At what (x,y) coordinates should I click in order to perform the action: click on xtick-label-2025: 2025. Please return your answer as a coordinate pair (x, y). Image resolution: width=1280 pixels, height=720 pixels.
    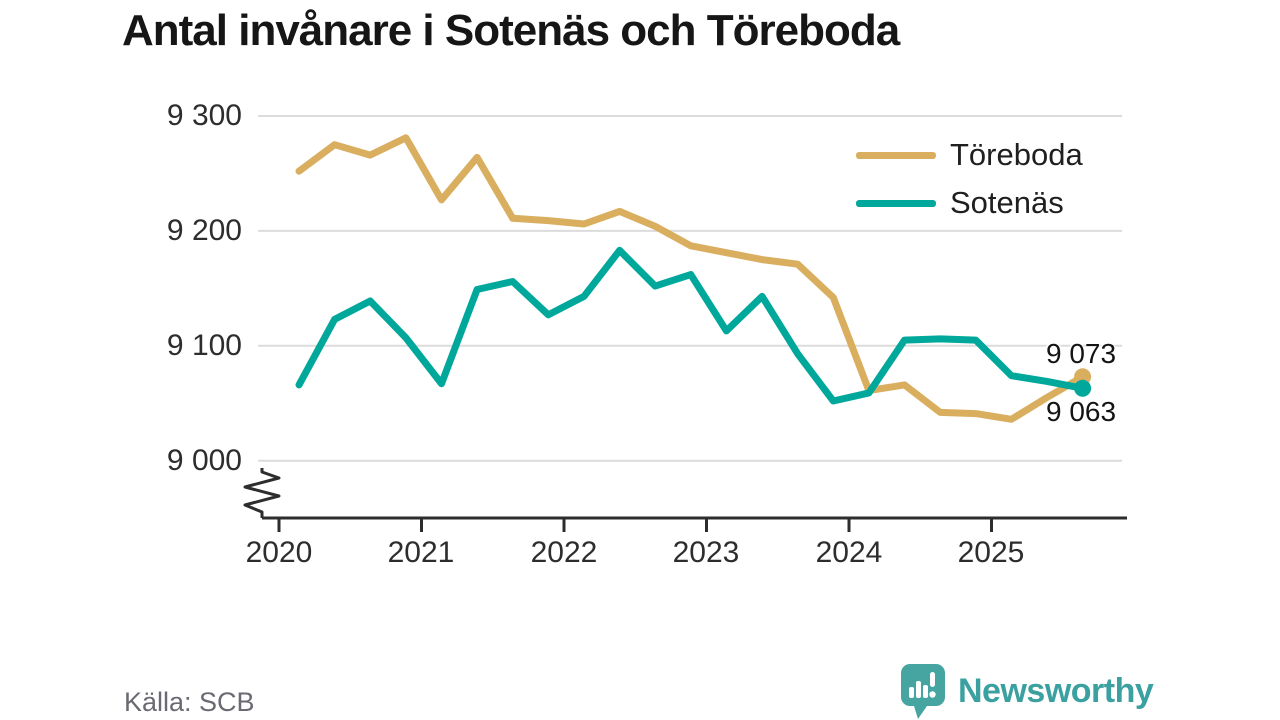
    Looking at the image, I should click on (991, 552).